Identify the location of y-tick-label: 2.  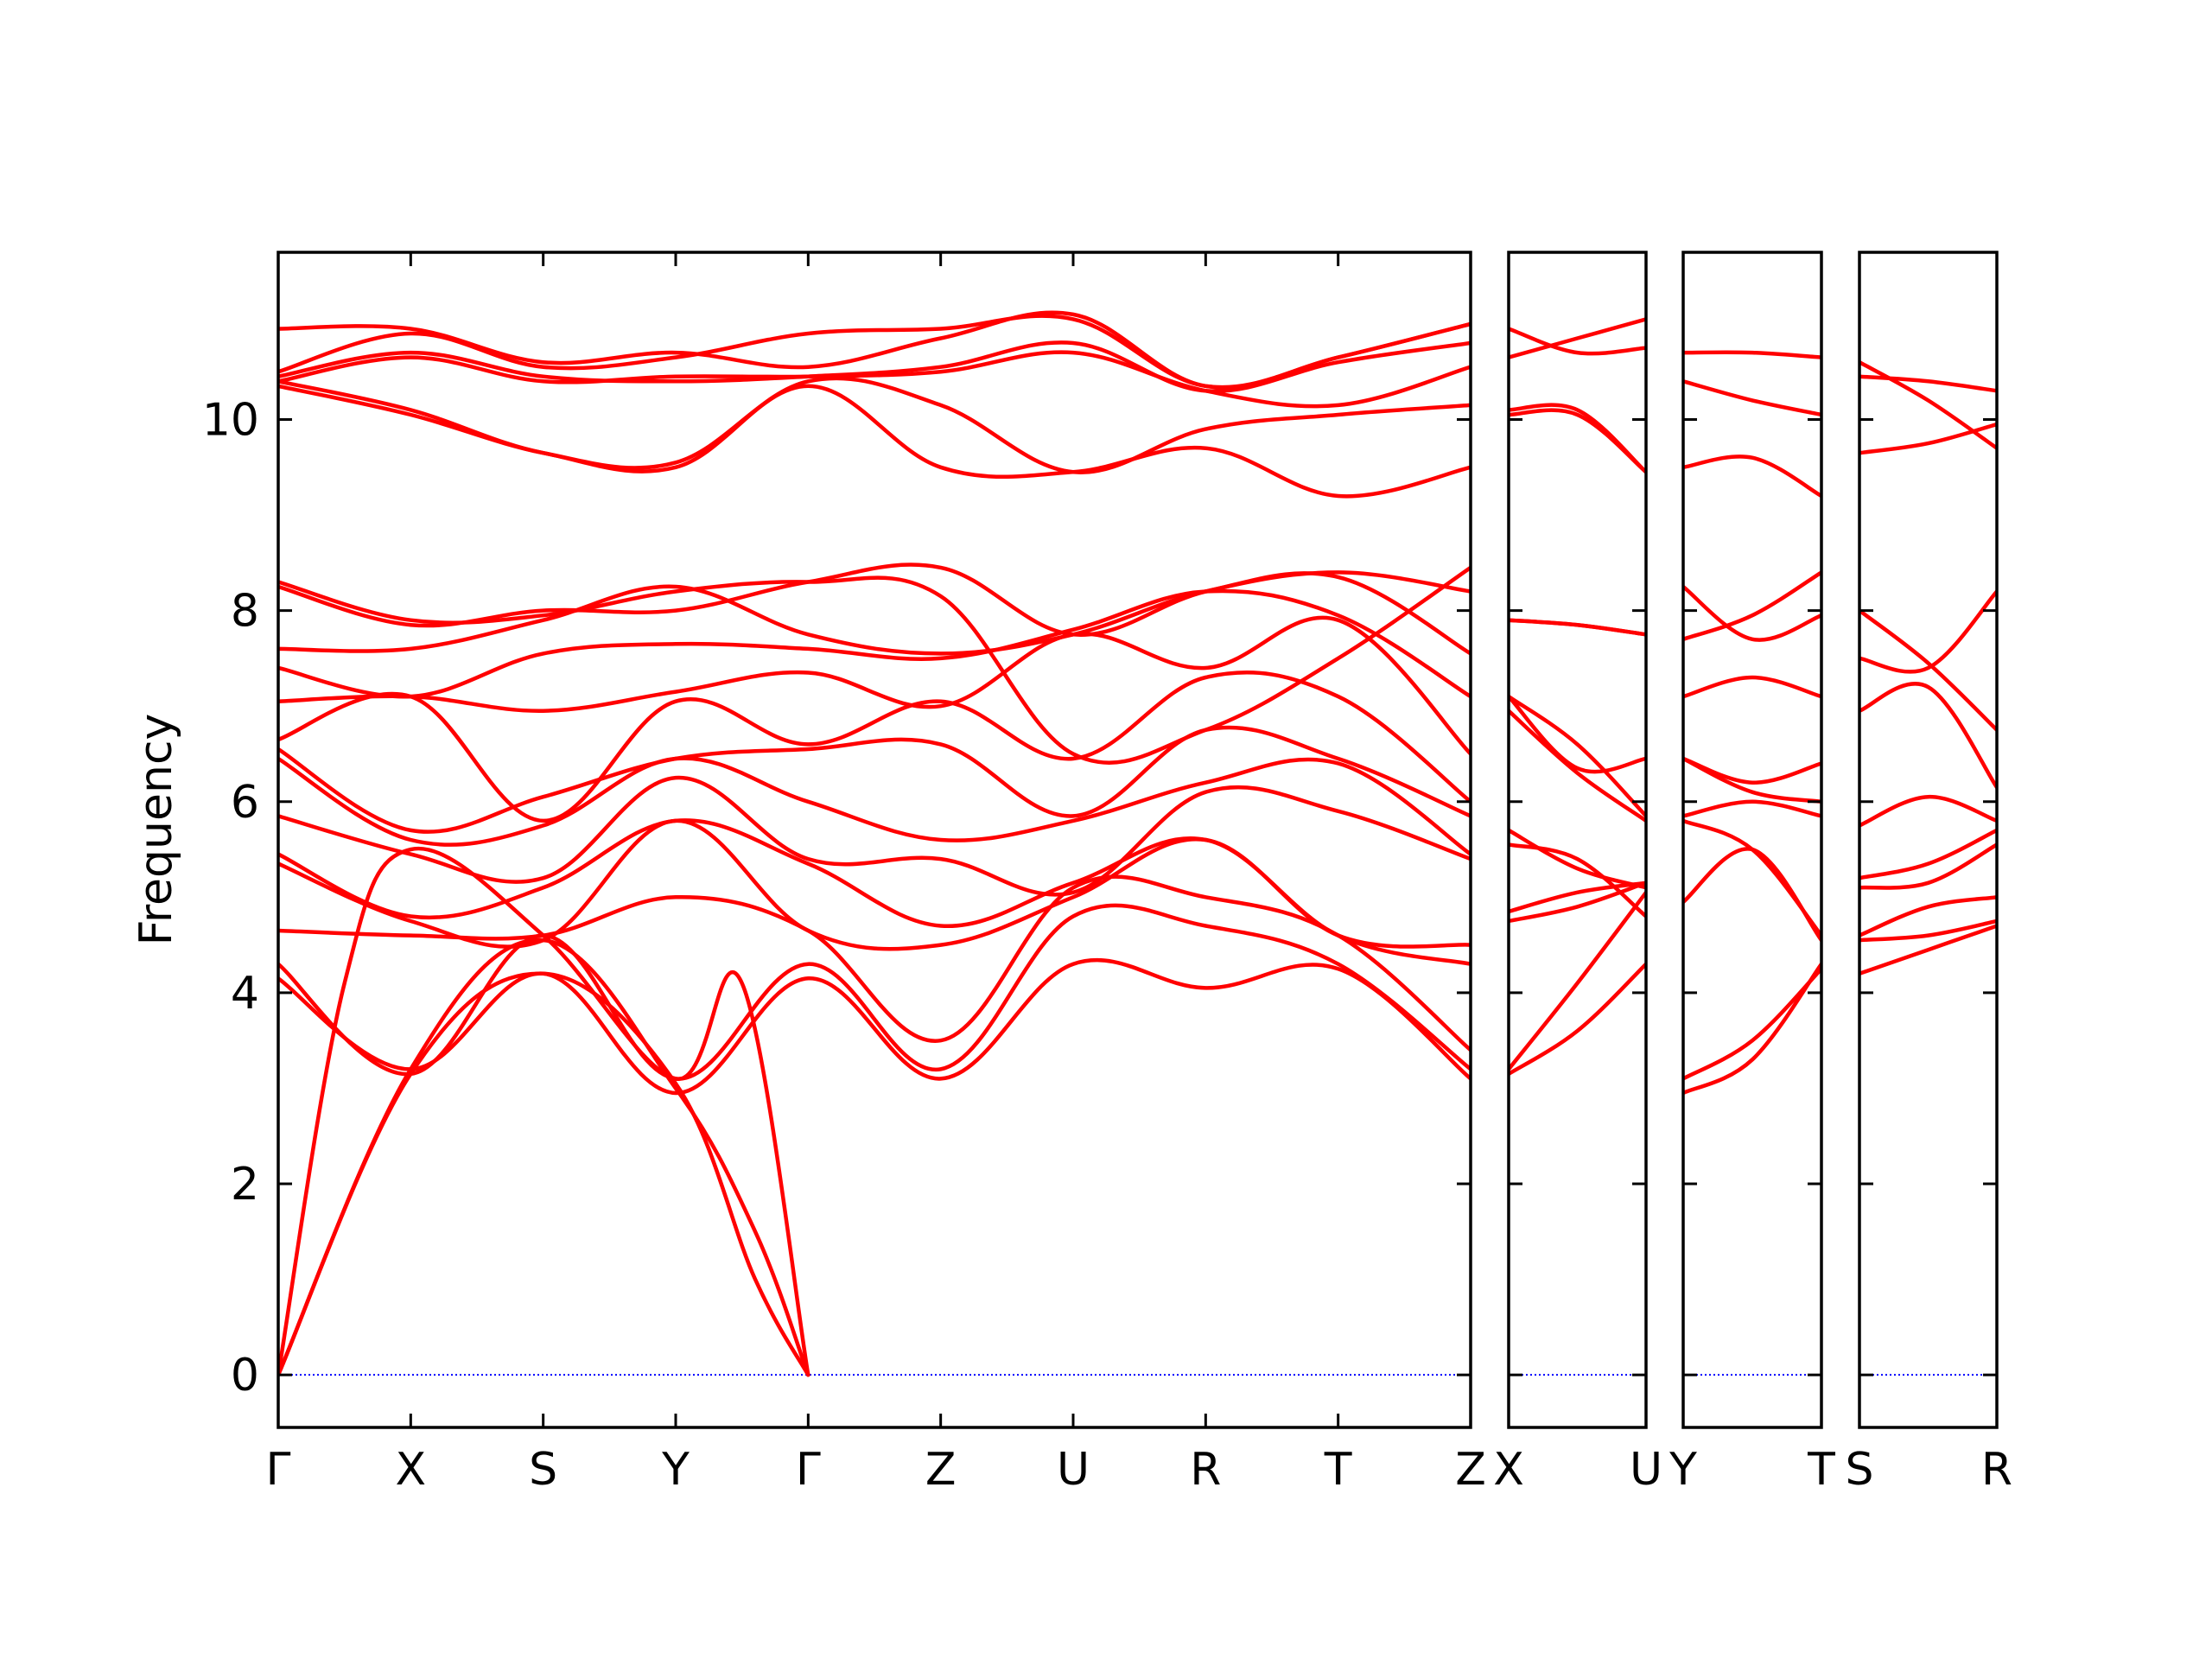
(245, 1185).